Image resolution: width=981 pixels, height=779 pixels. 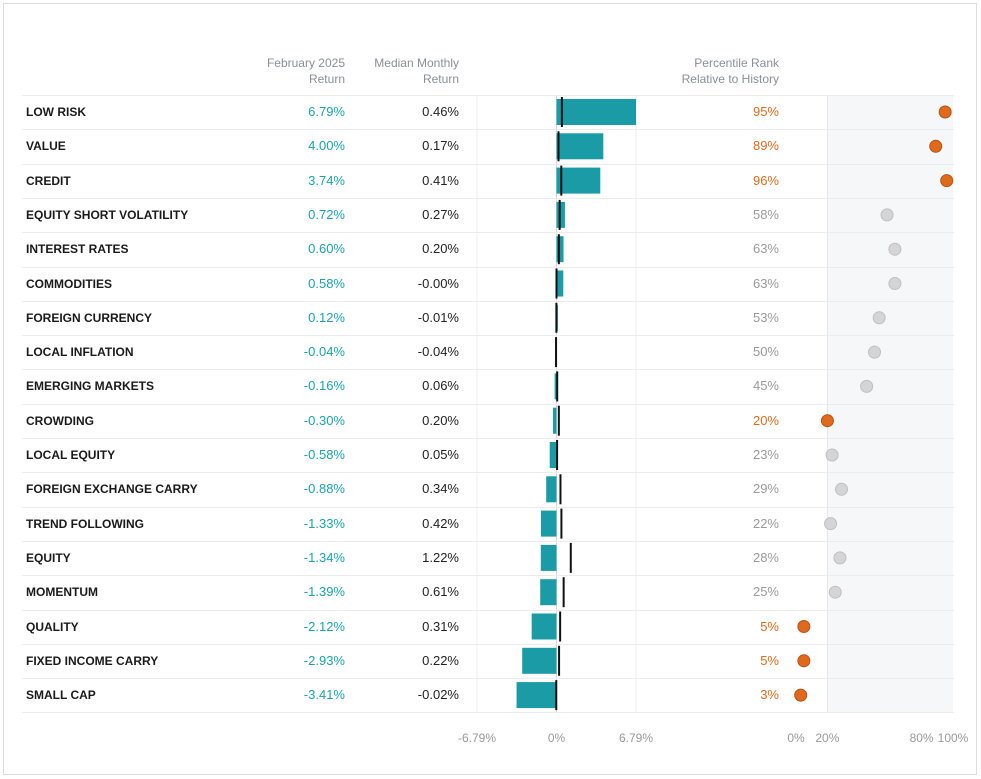 What do you see at coordinates (85, 523) in the screenshot?
I see `factor-label: TREND FOLLOWING` at bounding box center [85, 523].